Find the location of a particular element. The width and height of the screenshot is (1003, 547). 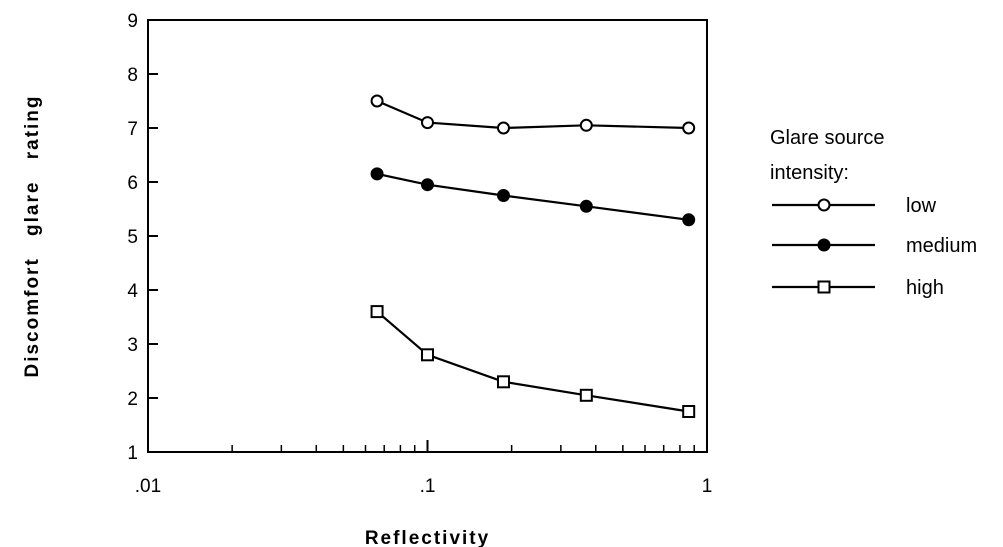

y-tick-label: 9 is located at coordinates (132, 21).